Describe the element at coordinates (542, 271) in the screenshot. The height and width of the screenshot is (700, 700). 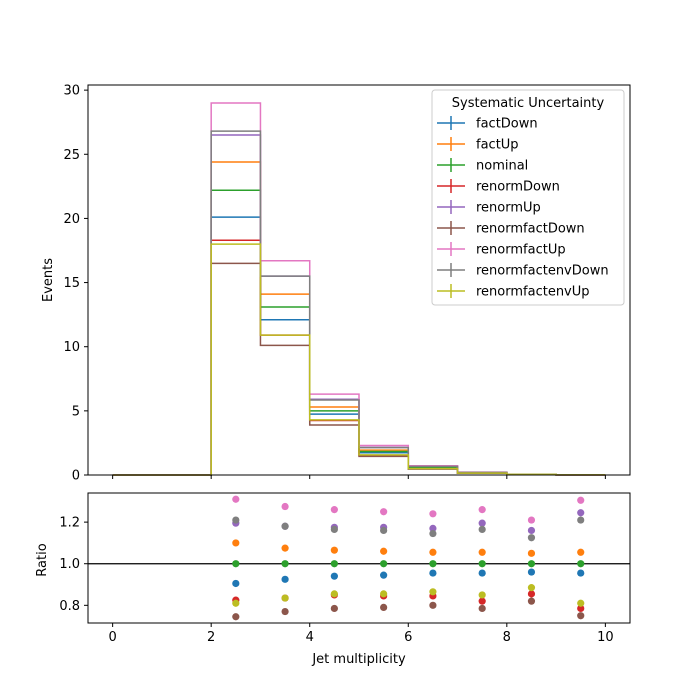
I see `legend-label: renormfactenvDown` at that location.